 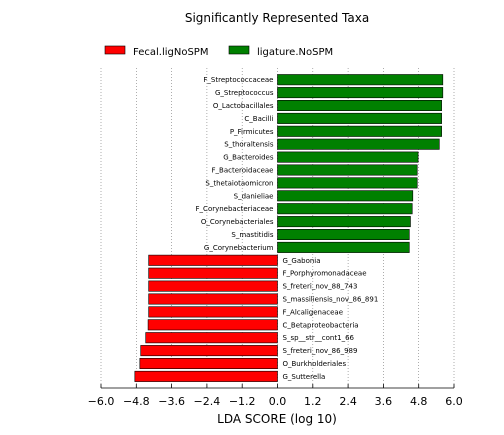 What do you see at coordinates (343, 235) in the screenshot?
I see `bar-s-mastitidis` at bounding box center [343, 235].